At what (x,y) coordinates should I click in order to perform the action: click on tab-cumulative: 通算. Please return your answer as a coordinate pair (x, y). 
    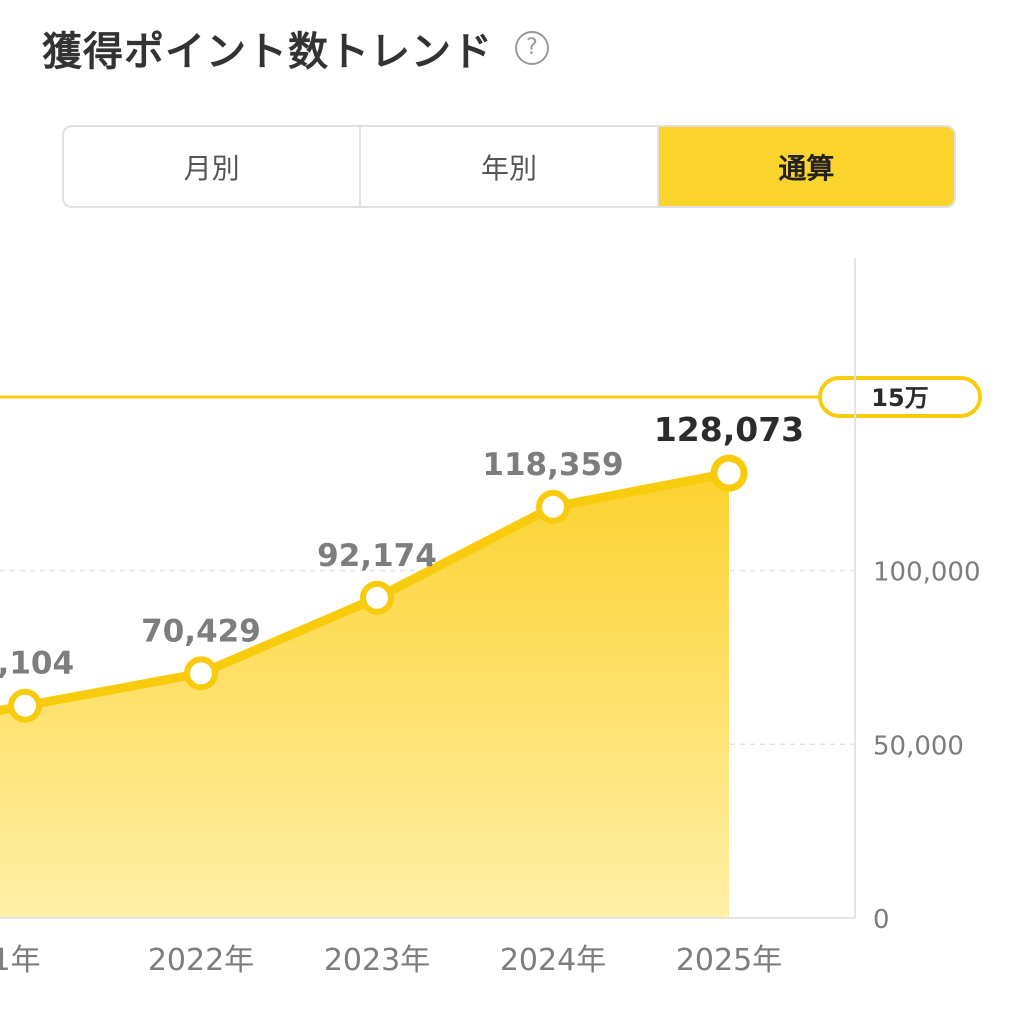
    Looking at the image, I should click on (806, 166).